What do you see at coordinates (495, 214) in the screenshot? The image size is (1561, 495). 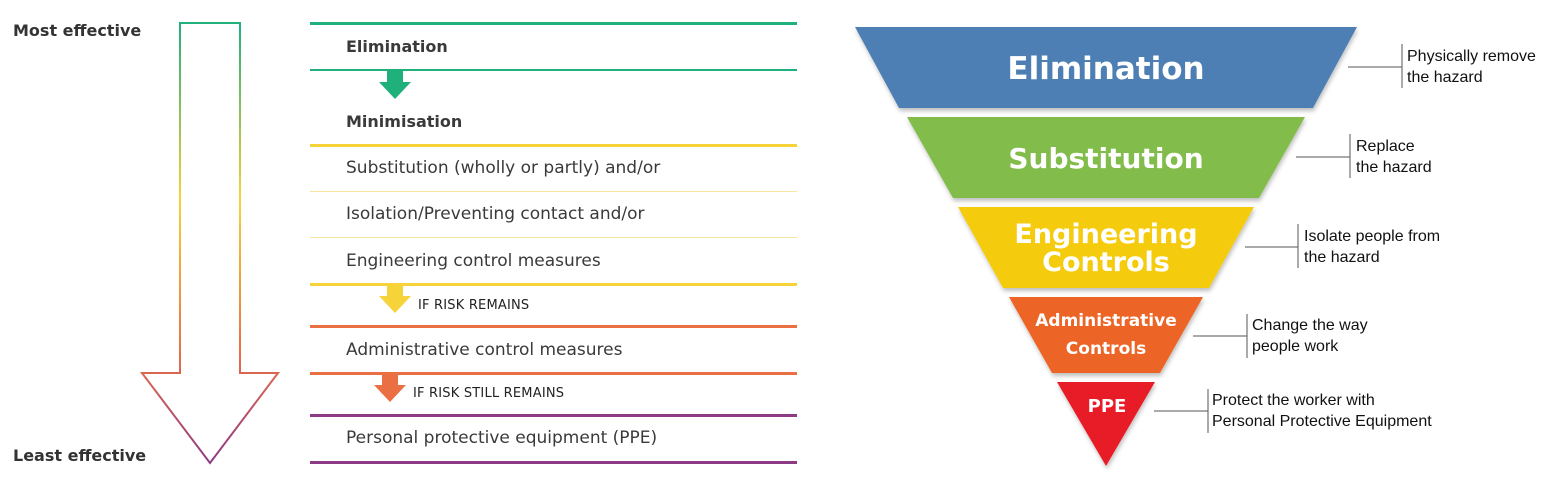 I see `row-isolation: Isolation/Preventing contact and/or` at bounding box center [495, 214].